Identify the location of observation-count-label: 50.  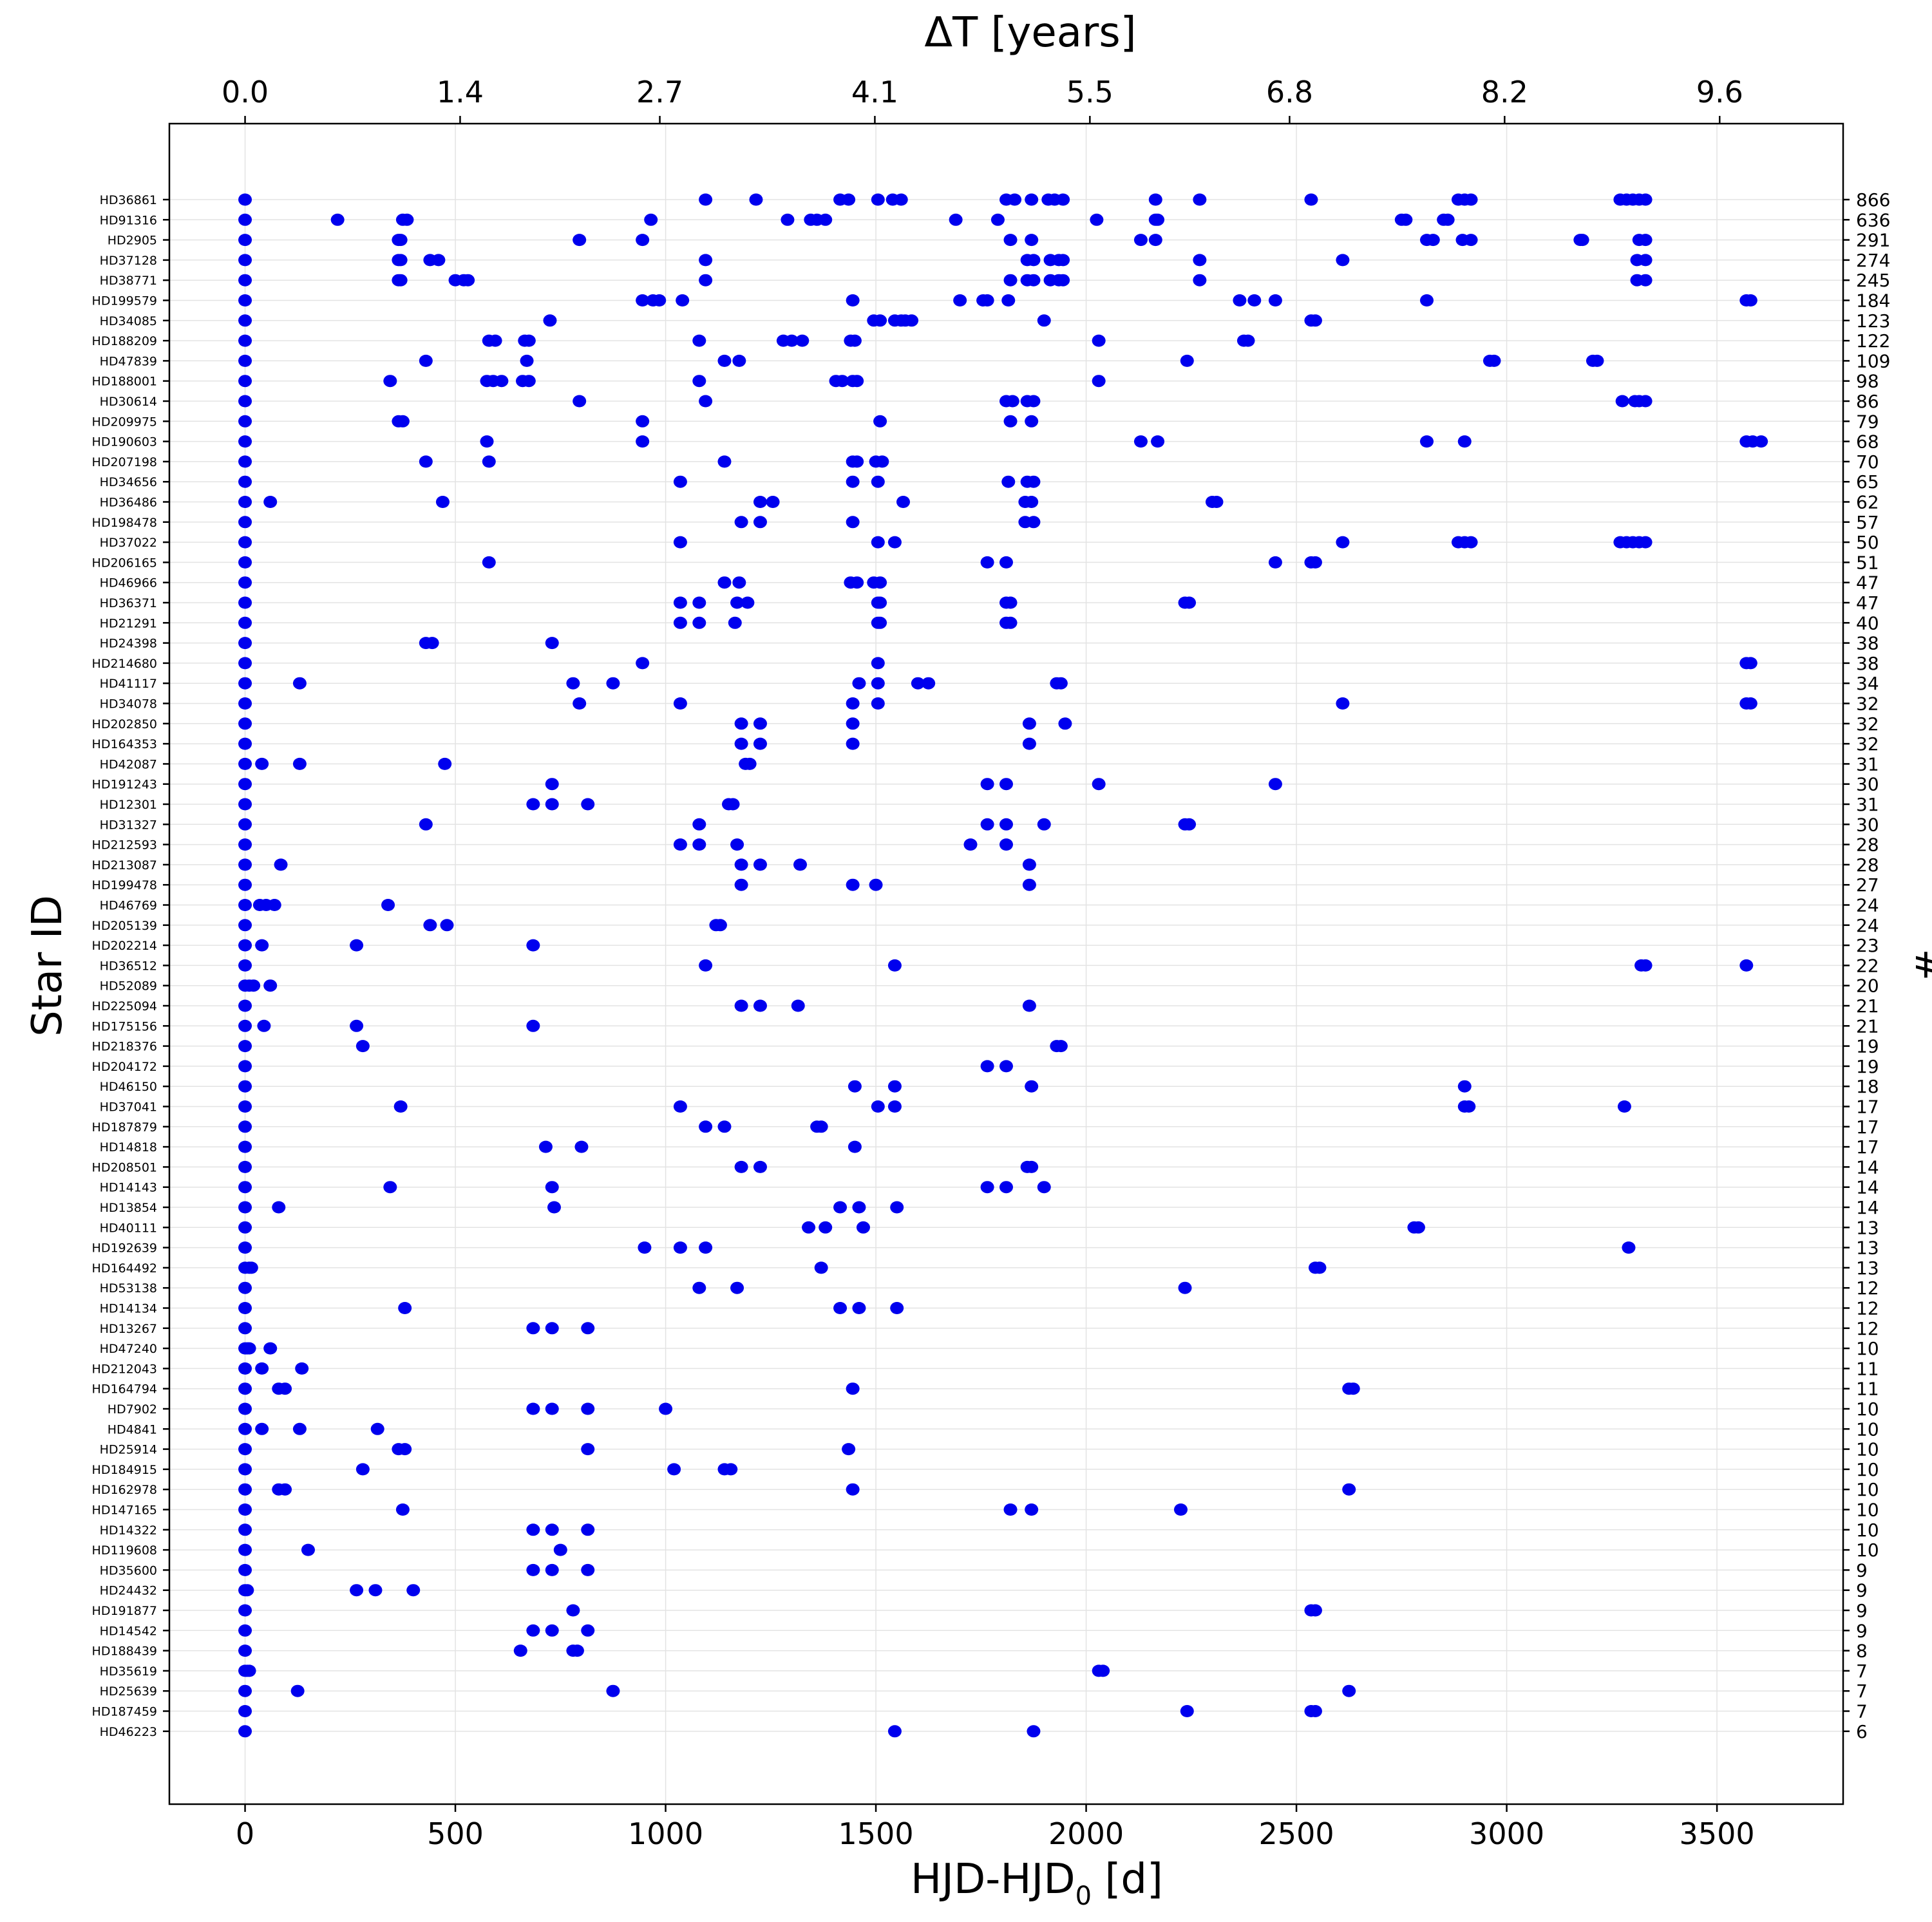
(1867, 542).